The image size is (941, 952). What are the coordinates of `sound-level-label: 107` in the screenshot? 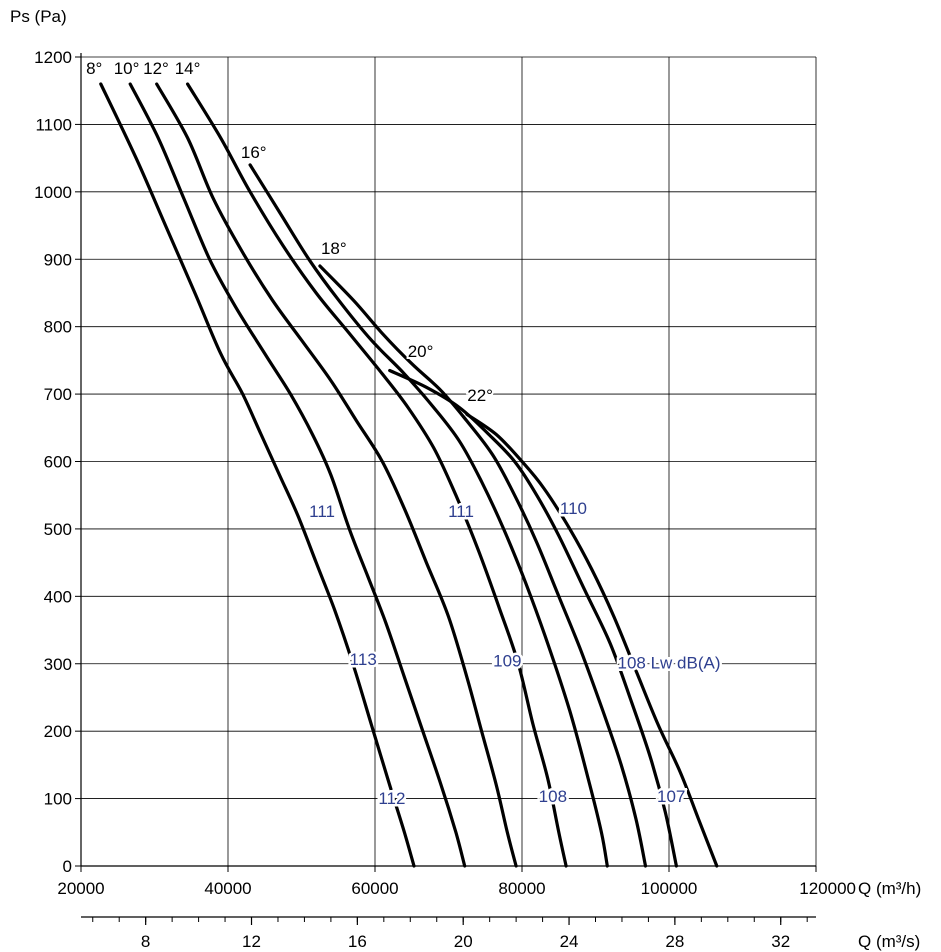 It's located at (671, 796).